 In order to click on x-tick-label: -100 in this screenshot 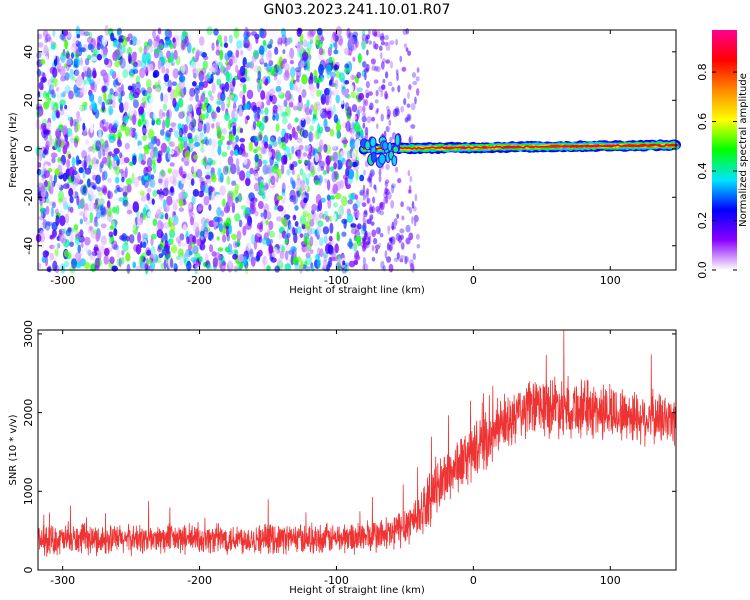, I will do `click(336, 580)`.